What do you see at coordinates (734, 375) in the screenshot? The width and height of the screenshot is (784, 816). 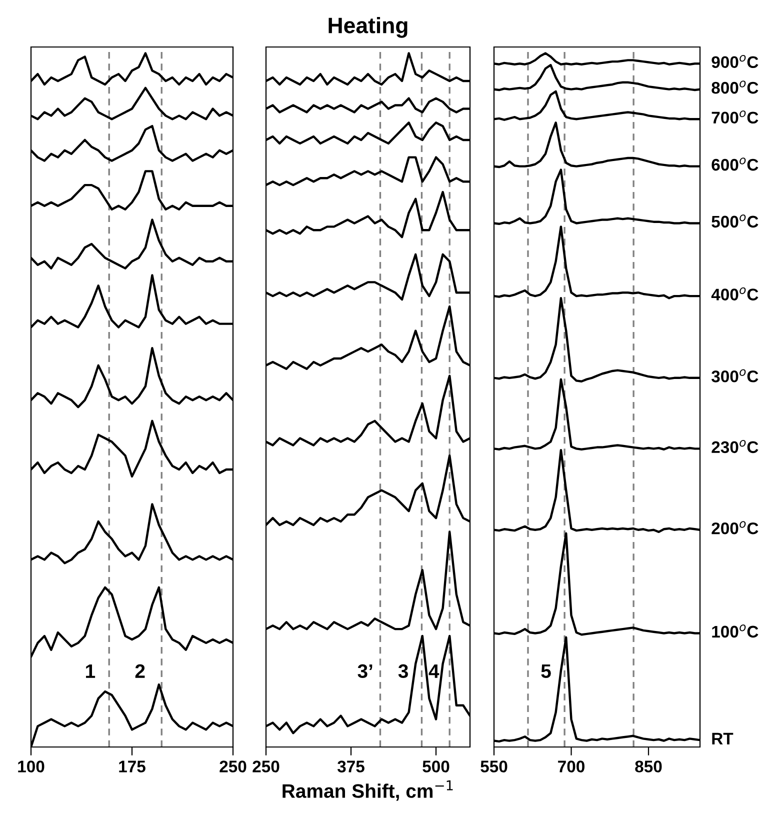 I see `series-label: 300$^{o}$C` at bounding box center [734, 375].